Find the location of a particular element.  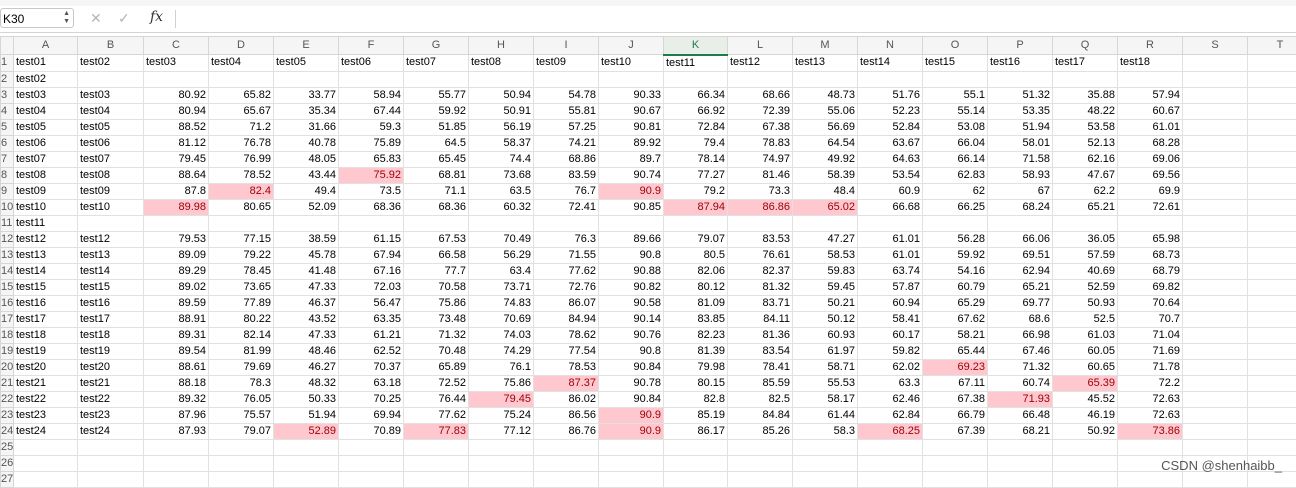

cell: 89.31 is located at coordinates (176, 335).